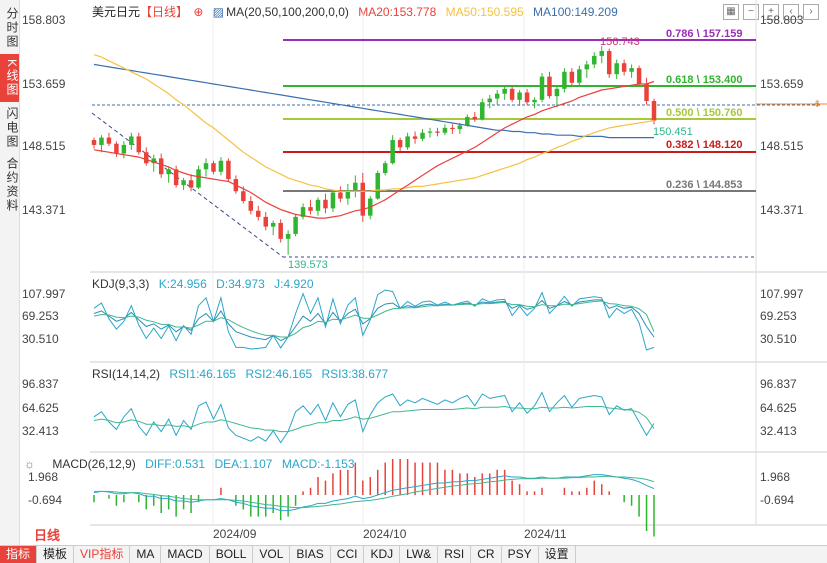  I want to click on chevron-right-icon: ›, so click(811, 12).